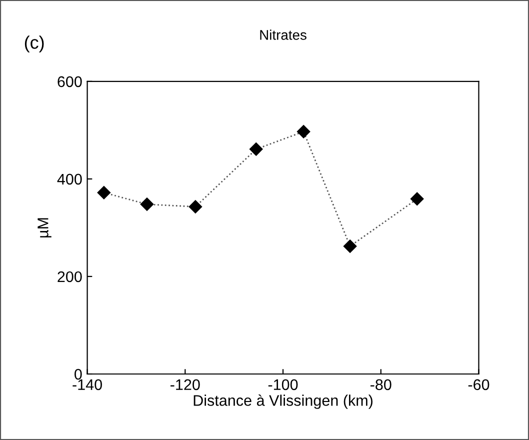  What do you see at coordinates (283, 384) in the screenshot?
I see `x-tick-label: -100` at bounding box center [283, 384].